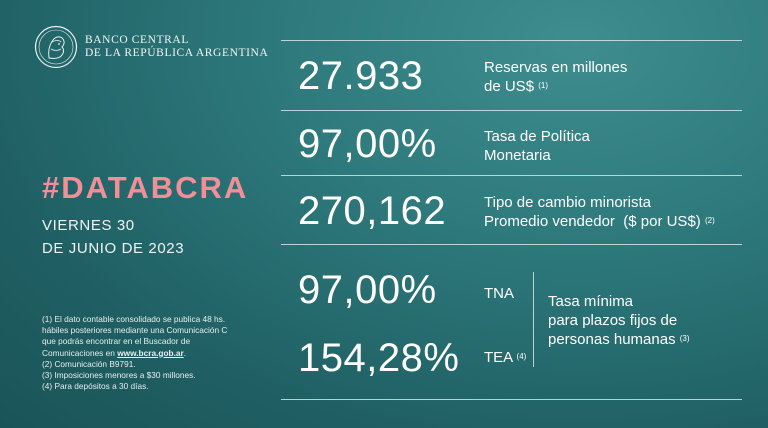 This screenshot has height=428, width=768. Describe the element at coordinates (709, 220) in the screenshot. I see `tipo-cambio-note: (2)` at that location.